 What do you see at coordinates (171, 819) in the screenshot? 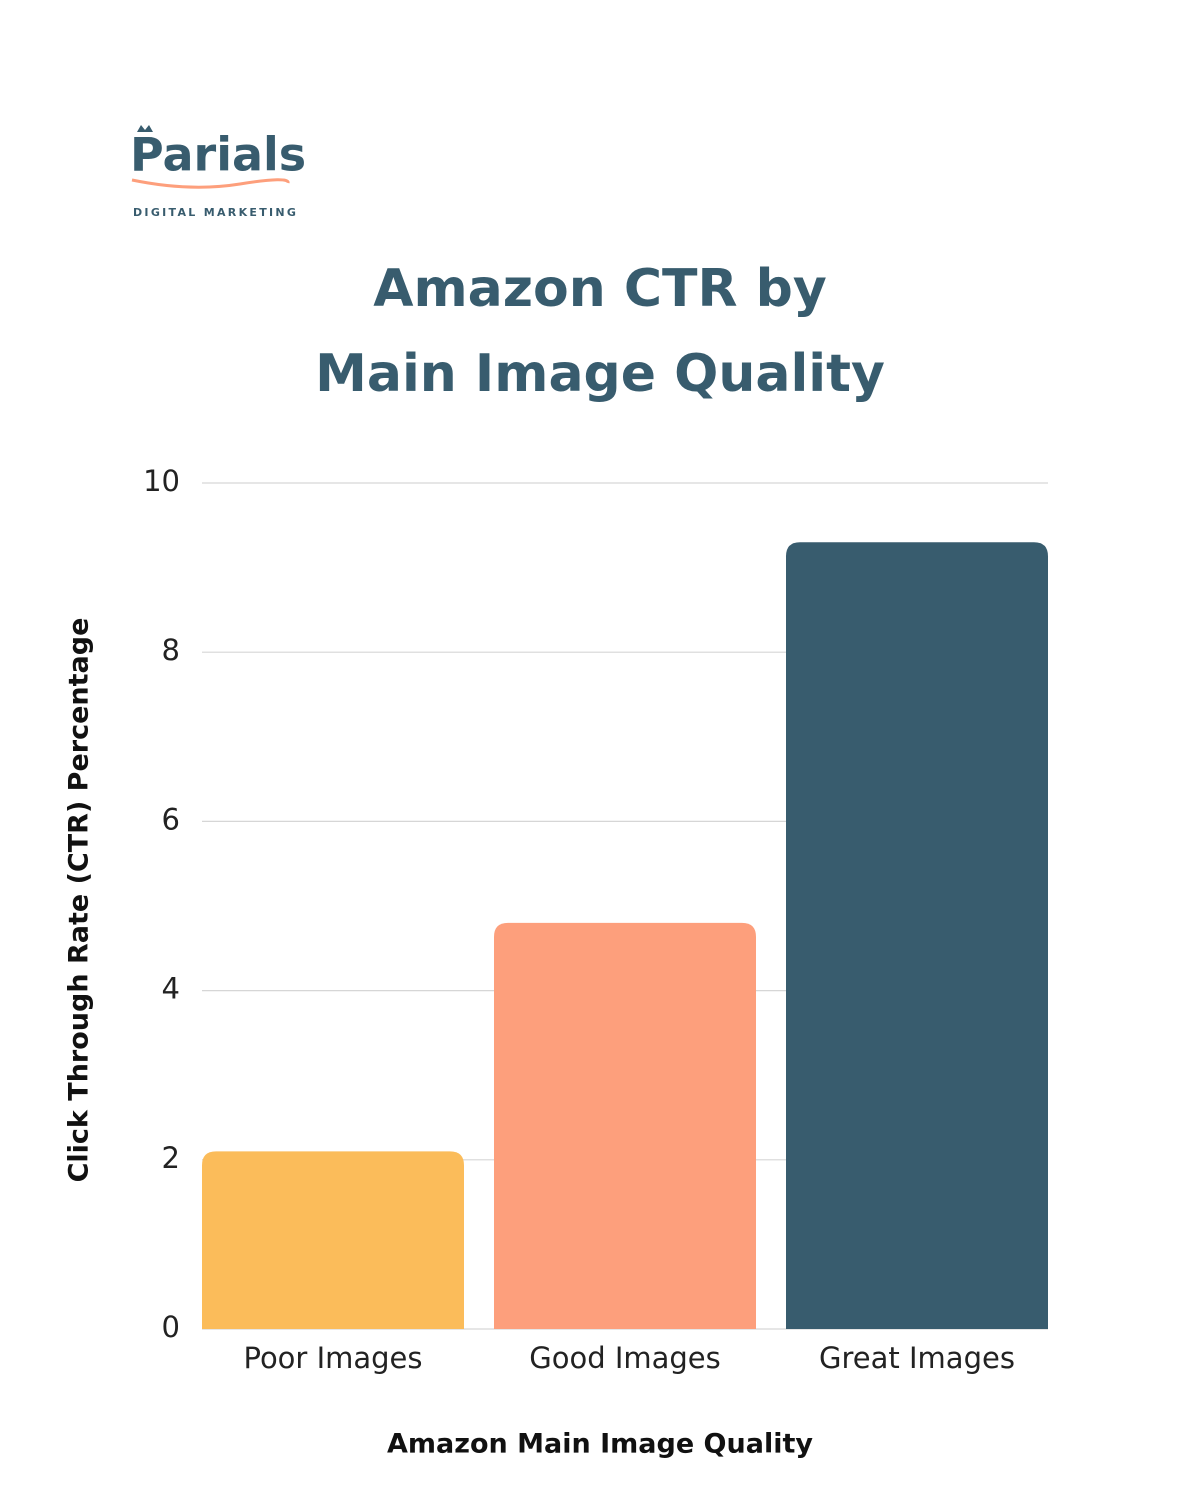
I see `y-tick-label: 6` at bounding box center [171, 819].